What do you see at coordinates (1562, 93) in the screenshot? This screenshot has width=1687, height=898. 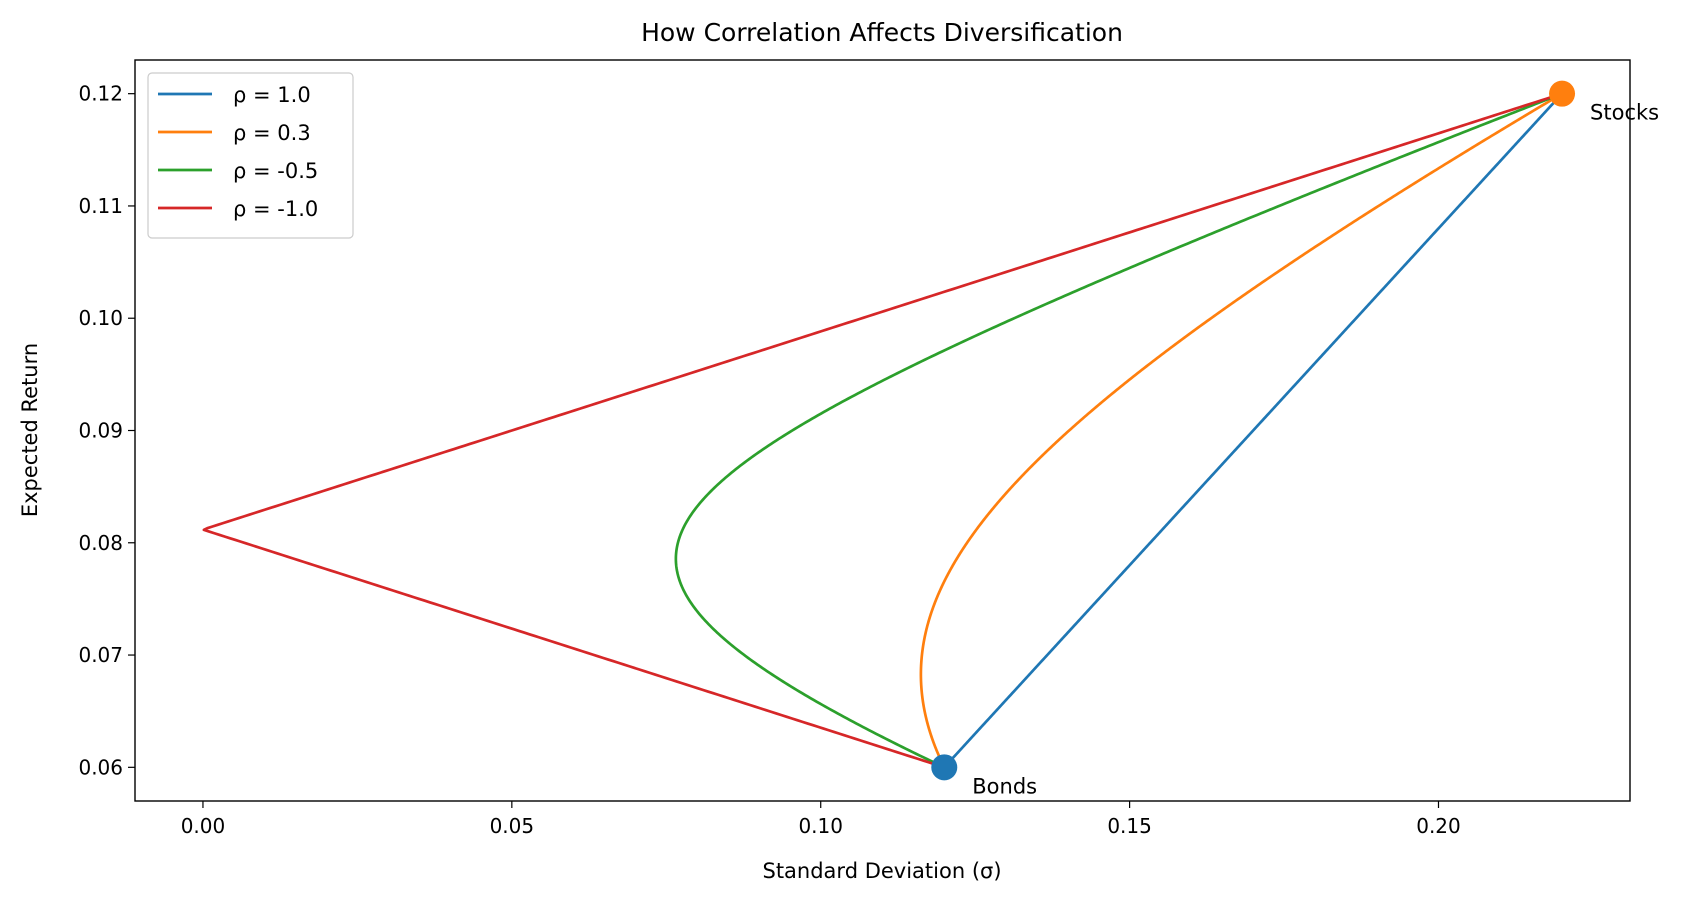 I see `asset-marker-stocks` at bounding box center [1562, 93].